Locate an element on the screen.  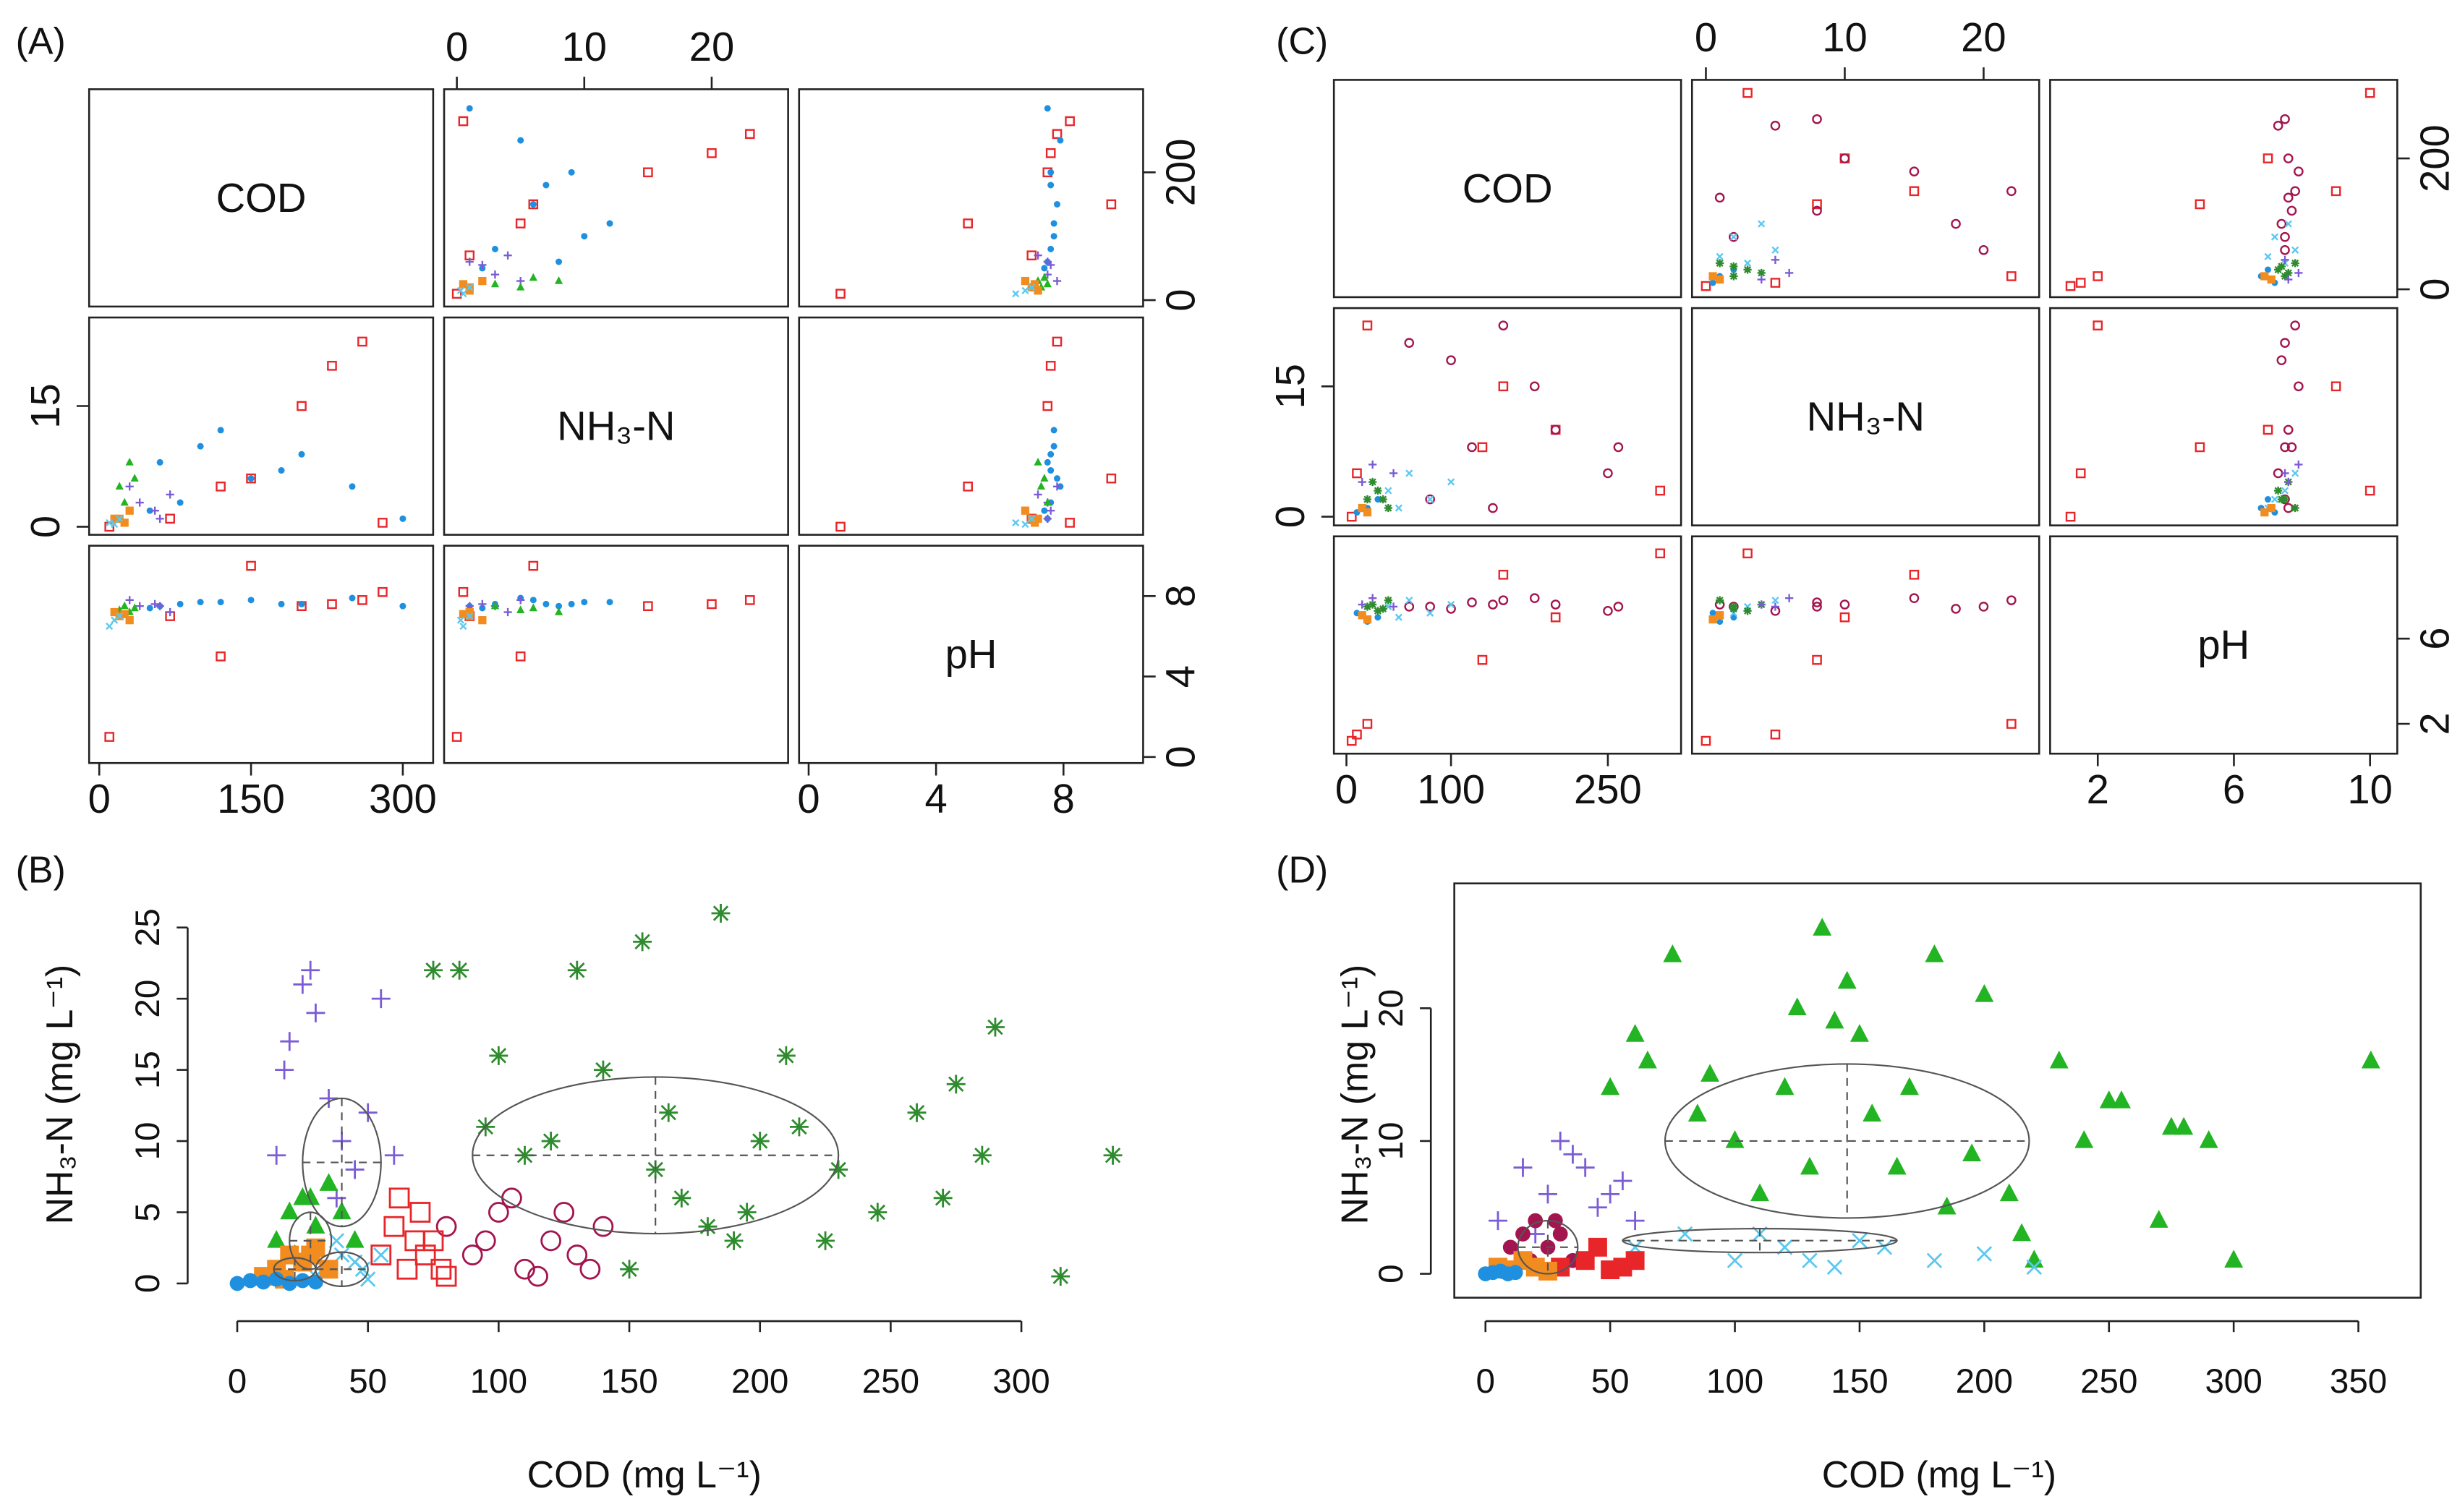
tick-label: 20 is located at coordinates (1983, 37).